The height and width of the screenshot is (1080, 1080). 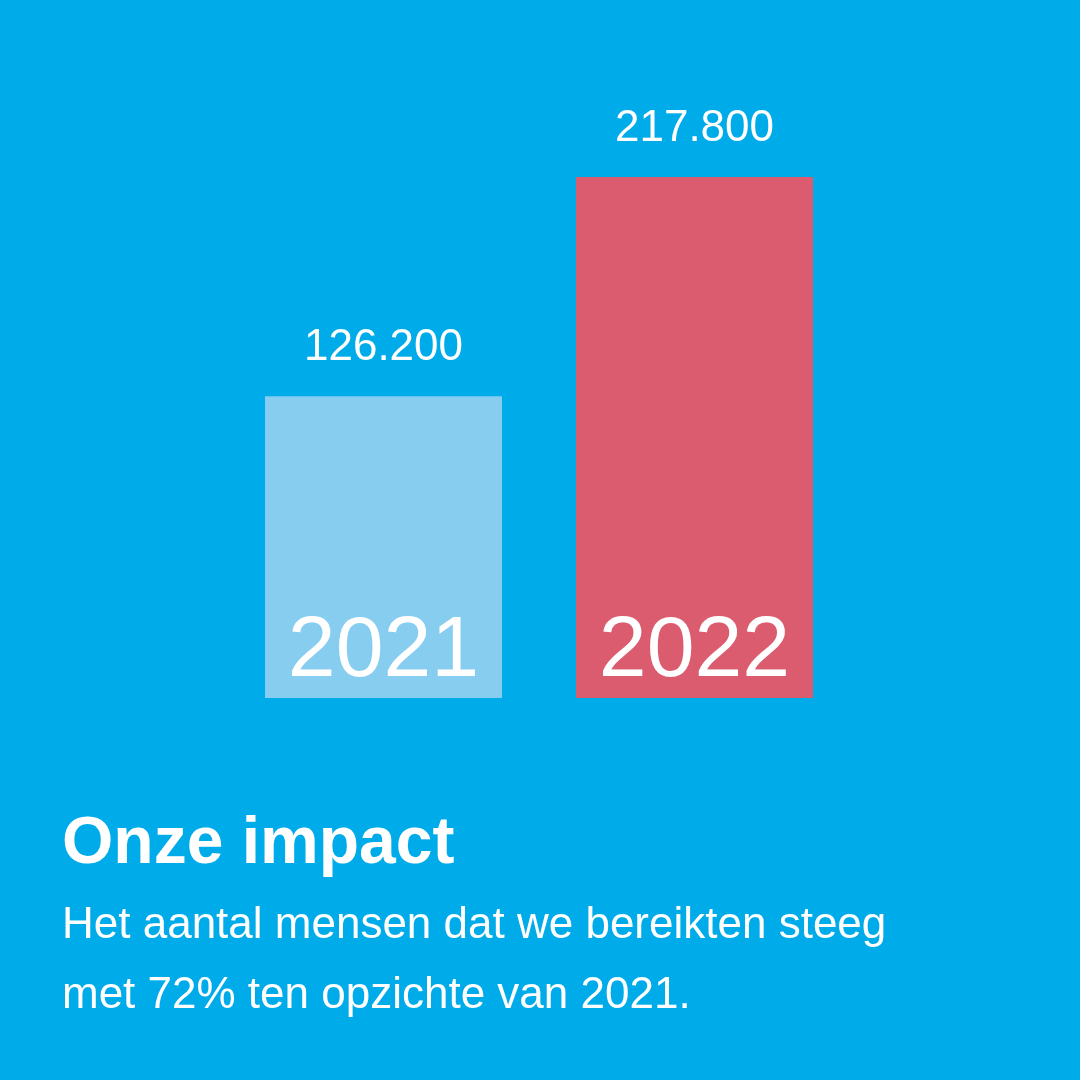 What do you see at coordinates (475, 958) in the screenshot?
I see `text: Het aantal mensen dat we bereikten steeg met 72% ten opzichte van 2021.` at bounding box center [475, 958].